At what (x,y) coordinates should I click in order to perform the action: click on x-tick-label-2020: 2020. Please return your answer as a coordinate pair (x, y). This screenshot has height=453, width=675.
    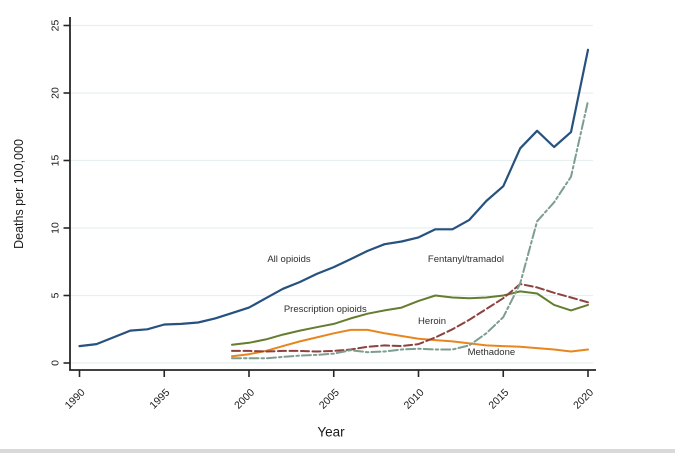
    Looking at the image, I should click on (583, 399).